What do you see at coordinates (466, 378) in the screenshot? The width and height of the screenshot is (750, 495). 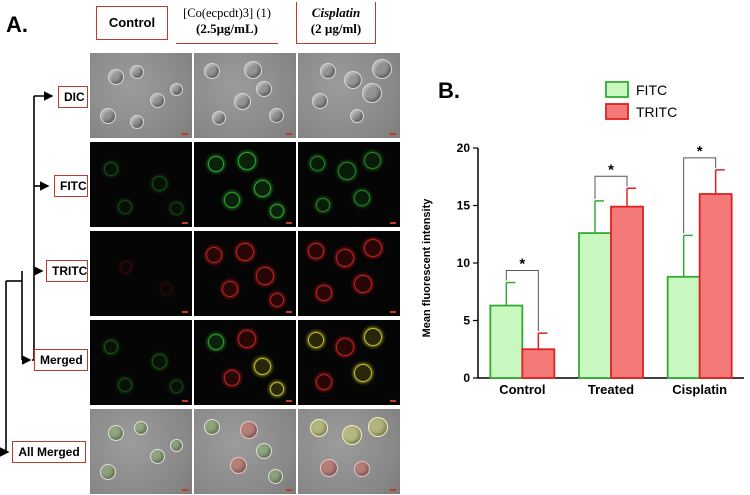 I see `y-tick-label: 0` at bounding box center [466, 378].